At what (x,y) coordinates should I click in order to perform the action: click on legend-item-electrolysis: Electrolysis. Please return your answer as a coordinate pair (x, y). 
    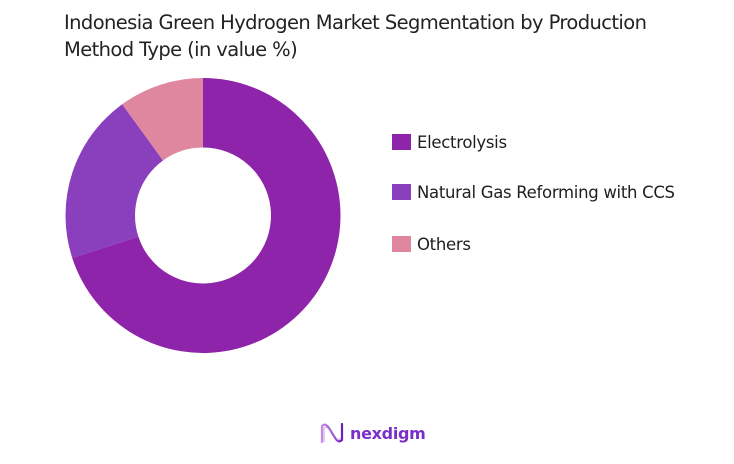
    Looking at the image, I should click on (449, 142).